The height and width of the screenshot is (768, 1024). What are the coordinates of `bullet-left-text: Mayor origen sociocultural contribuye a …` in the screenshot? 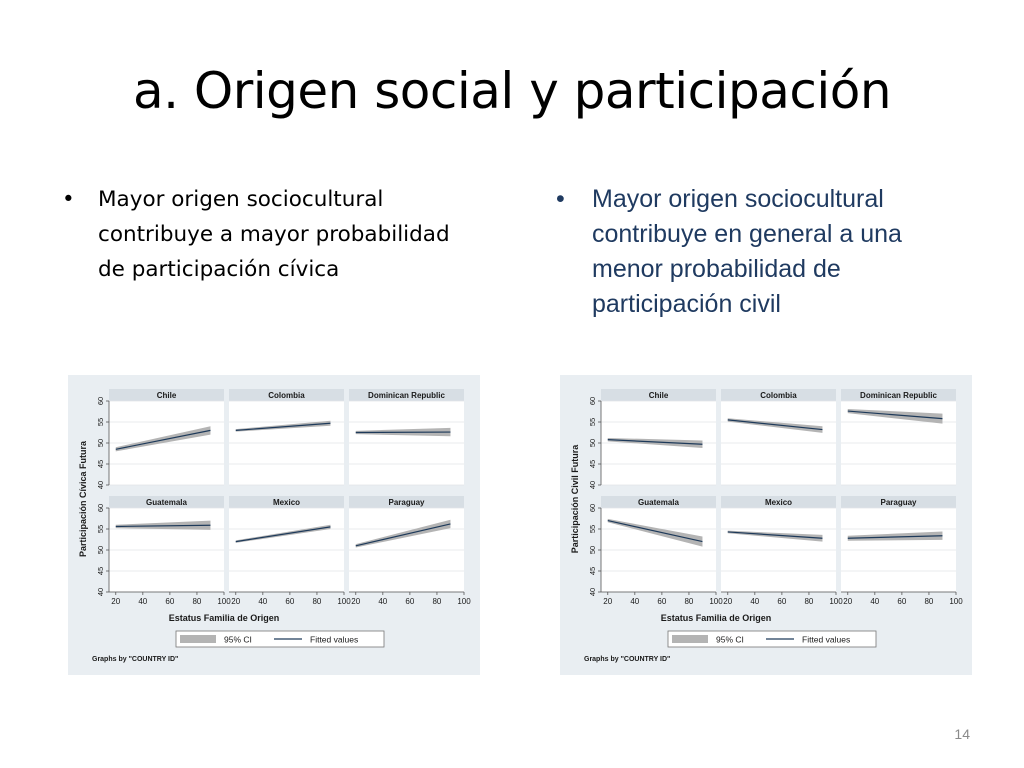 It's located at (274, 234).